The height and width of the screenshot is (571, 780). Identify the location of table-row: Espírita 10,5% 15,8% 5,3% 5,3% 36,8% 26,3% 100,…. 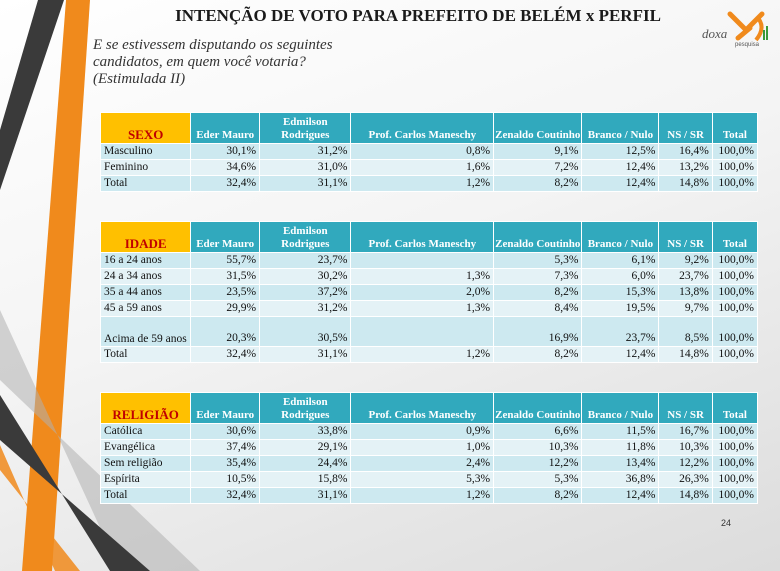
(429, 479).